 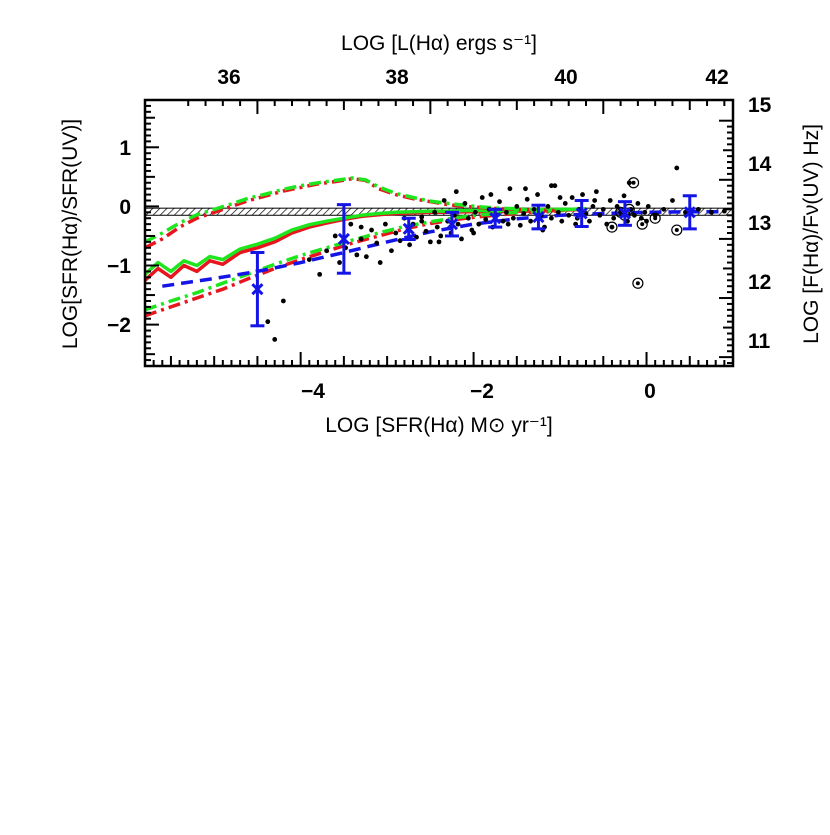 What do you see at coordinates (119, 325) in the screenshot?
I see `y-tick-label: −2` at bounding box center [119, 325].